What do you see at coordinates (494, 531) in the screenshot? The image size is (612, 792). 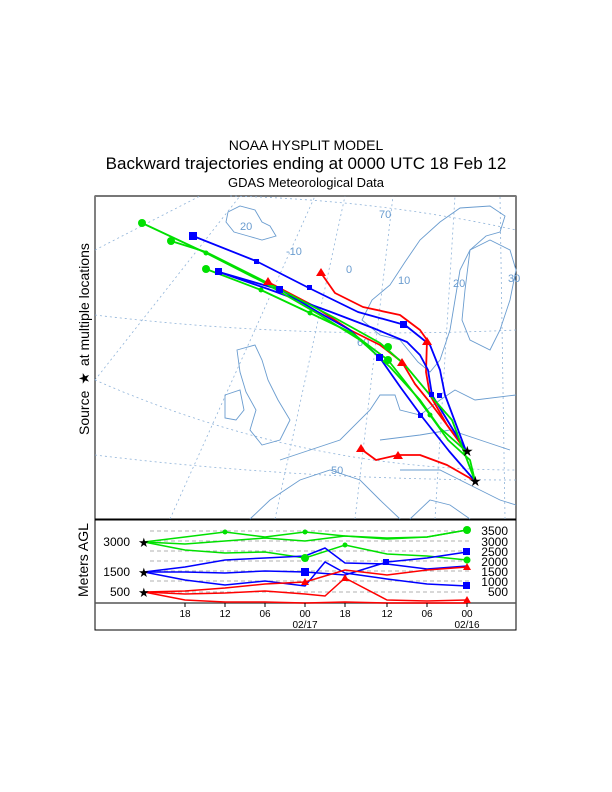 I see `altitude-label: 3500` at bounding box center [494, 531].